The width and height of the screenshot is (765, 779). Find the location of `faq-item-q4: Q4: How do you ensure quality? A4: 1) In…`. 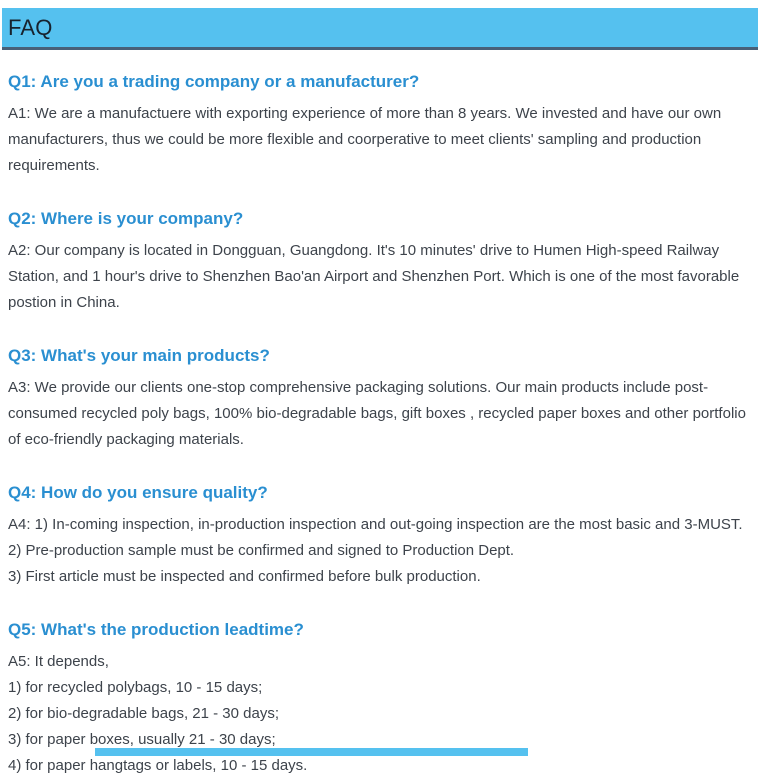

faq-item-q4: Q4: How do you ensure quality? A4: 1) In… is located at coordinates (381, 535).